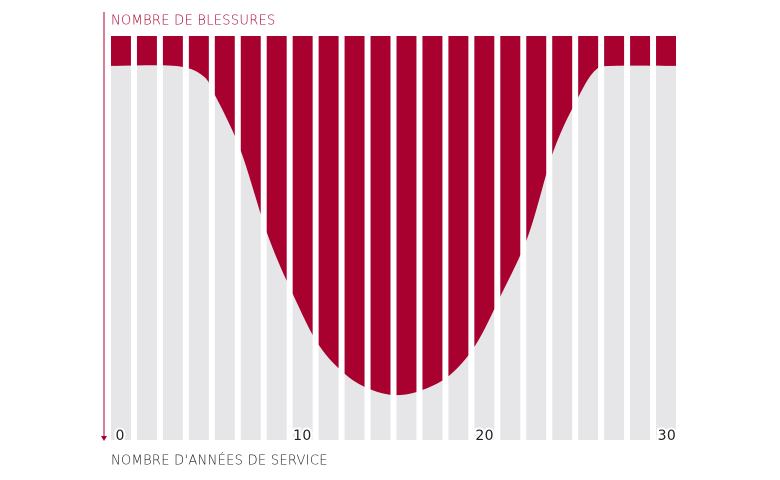 The image size is (780, 480). What do you see at coordinates (193, 21) in the screenshot?
I see `y-axis-title: NOMBRE DE BLESSURES` at bounding box center [193, 21].